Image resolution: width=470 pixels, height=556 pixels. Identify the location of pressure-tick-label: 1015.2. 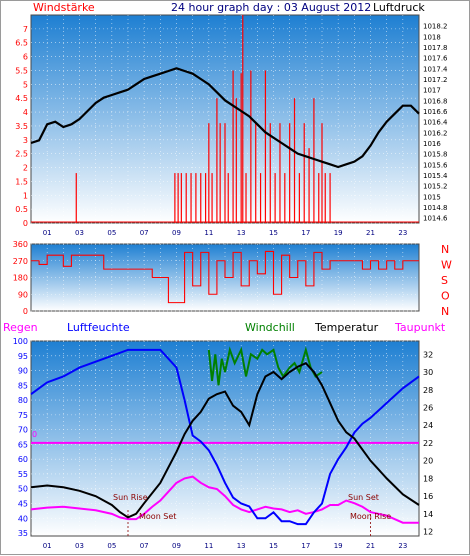
(435, 187).